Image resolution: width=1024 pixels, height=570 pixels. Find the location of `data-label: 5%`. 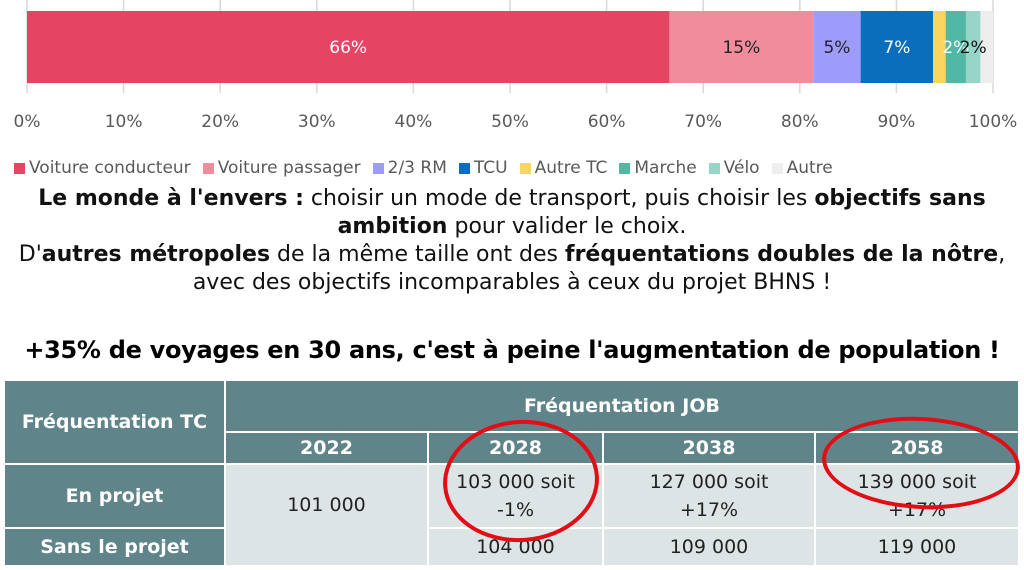

data-label: 5% is located at coordinates (836, 48).